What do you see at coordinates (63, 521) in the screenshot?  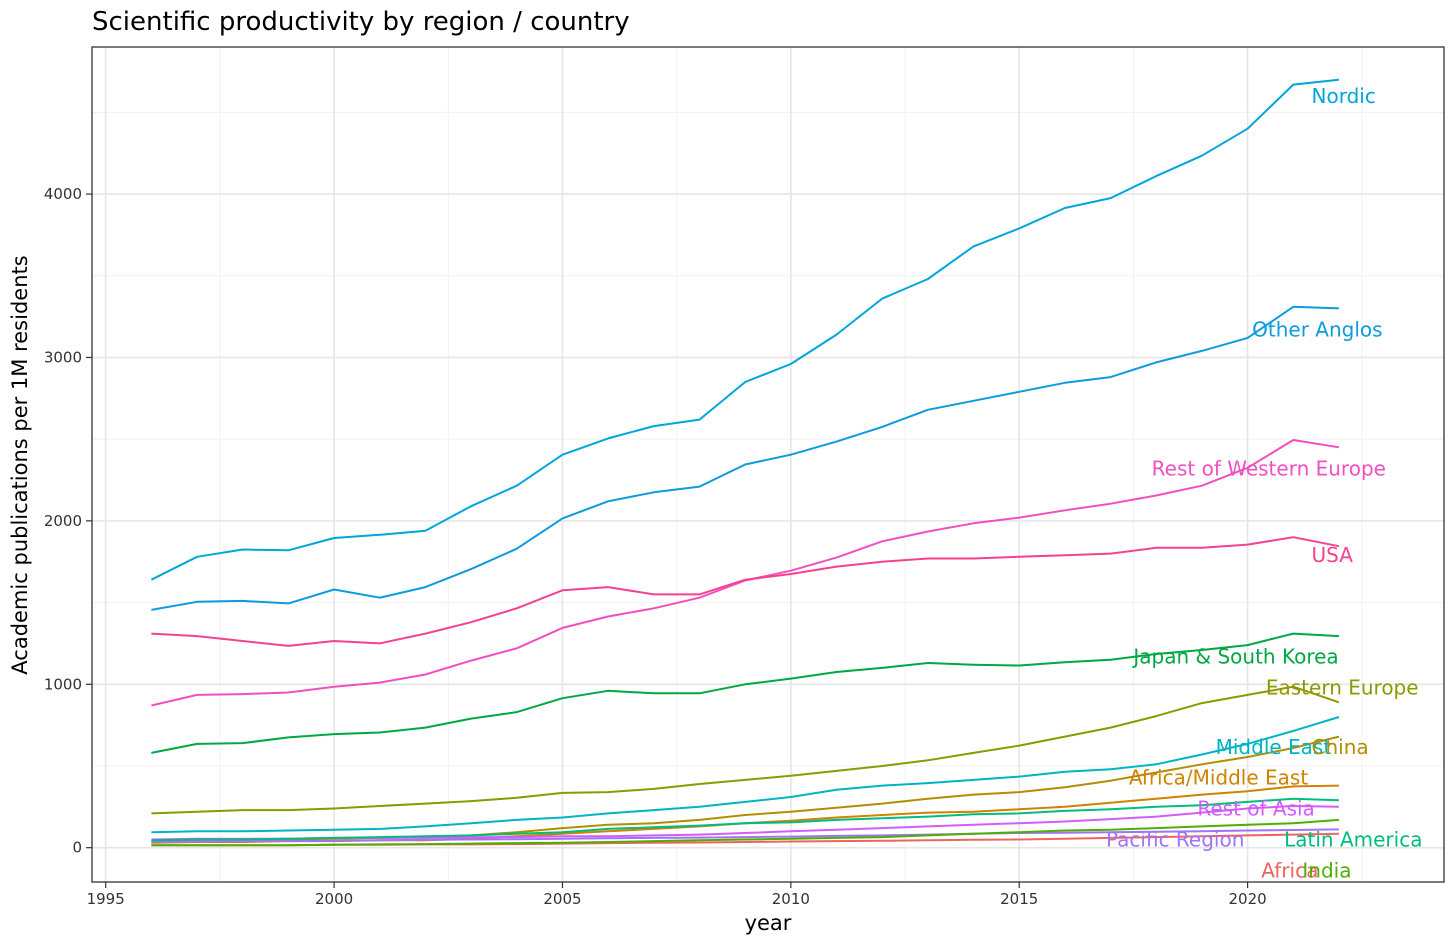 I see `y-tick-label: 2000` at bounding box center [63, 521].